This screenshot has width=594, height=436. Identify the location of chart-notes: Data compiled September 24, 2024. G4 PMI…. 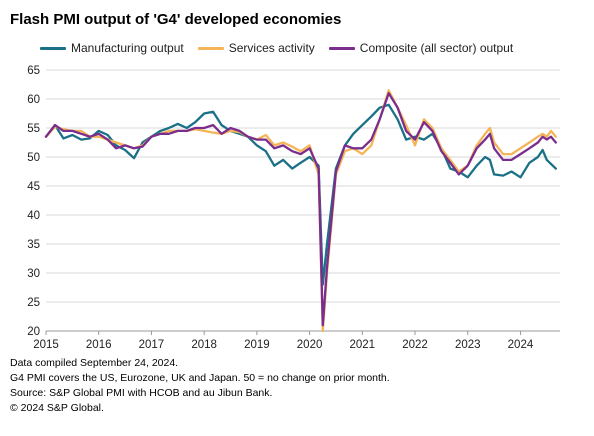
(200, 386).